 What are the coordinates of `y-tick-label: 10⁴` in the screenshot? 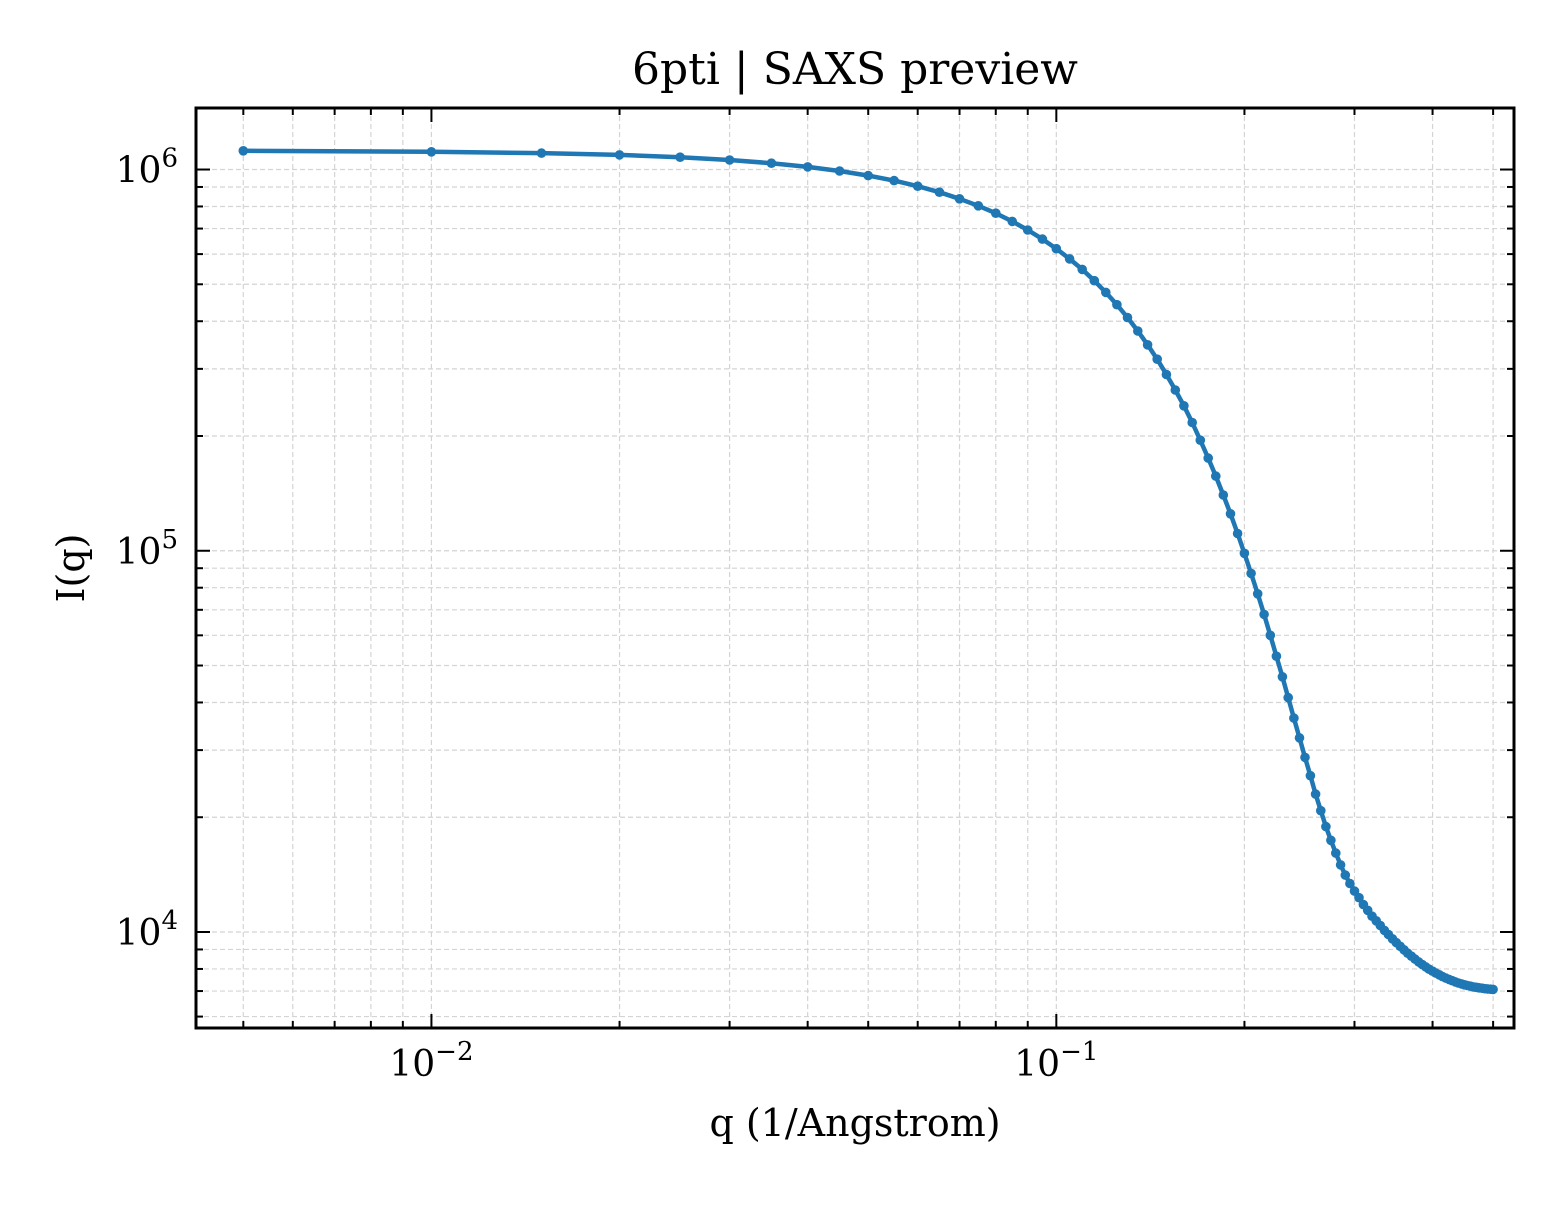 It's located at (147, 930).